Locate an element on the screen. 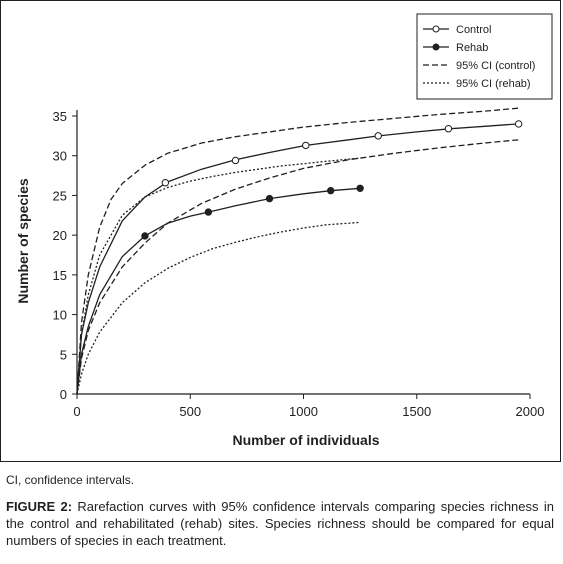 This screenshot has height=564, width=563. y-tick-label: 30 is located at coordinates (60, 156).